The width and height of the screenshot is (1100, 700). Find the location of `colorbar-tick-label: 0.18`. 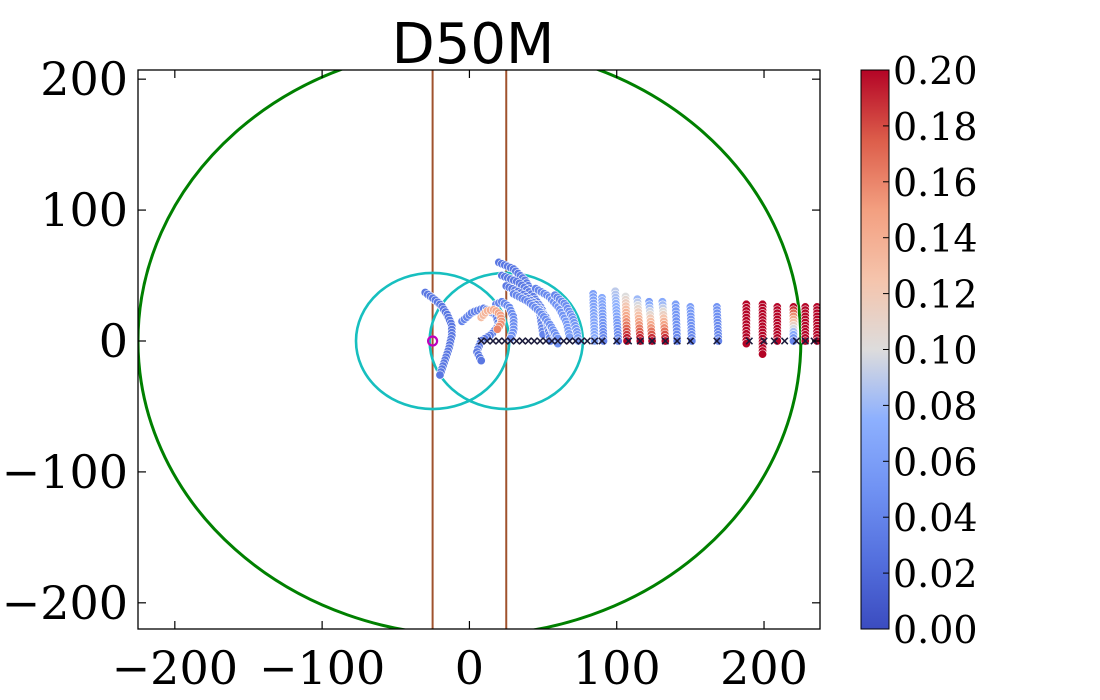

colorbar-tick-label: 0.18 is located at coordinates (935, 127).